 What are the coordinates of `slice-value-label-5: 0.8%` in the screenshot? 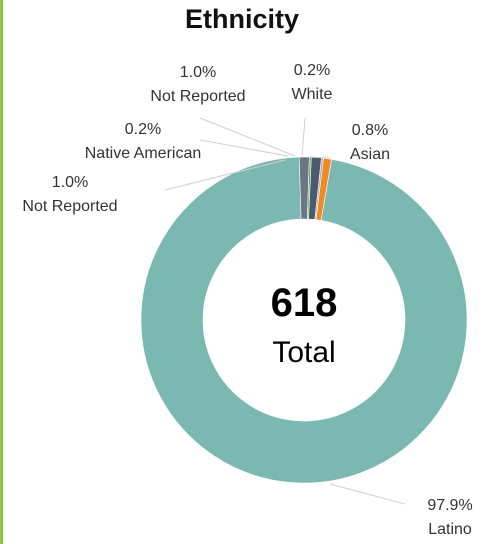 It's located at (370, 130).